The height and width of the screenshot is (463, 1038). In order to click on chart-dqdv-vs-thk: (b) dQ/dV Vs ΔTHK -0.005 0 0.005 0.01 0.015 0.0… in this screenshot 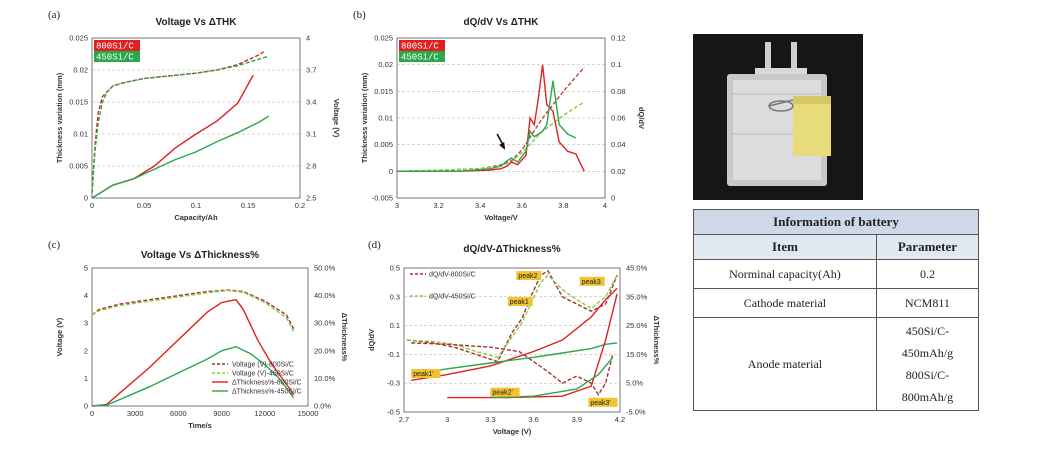, I will do `click(499, 115)`.